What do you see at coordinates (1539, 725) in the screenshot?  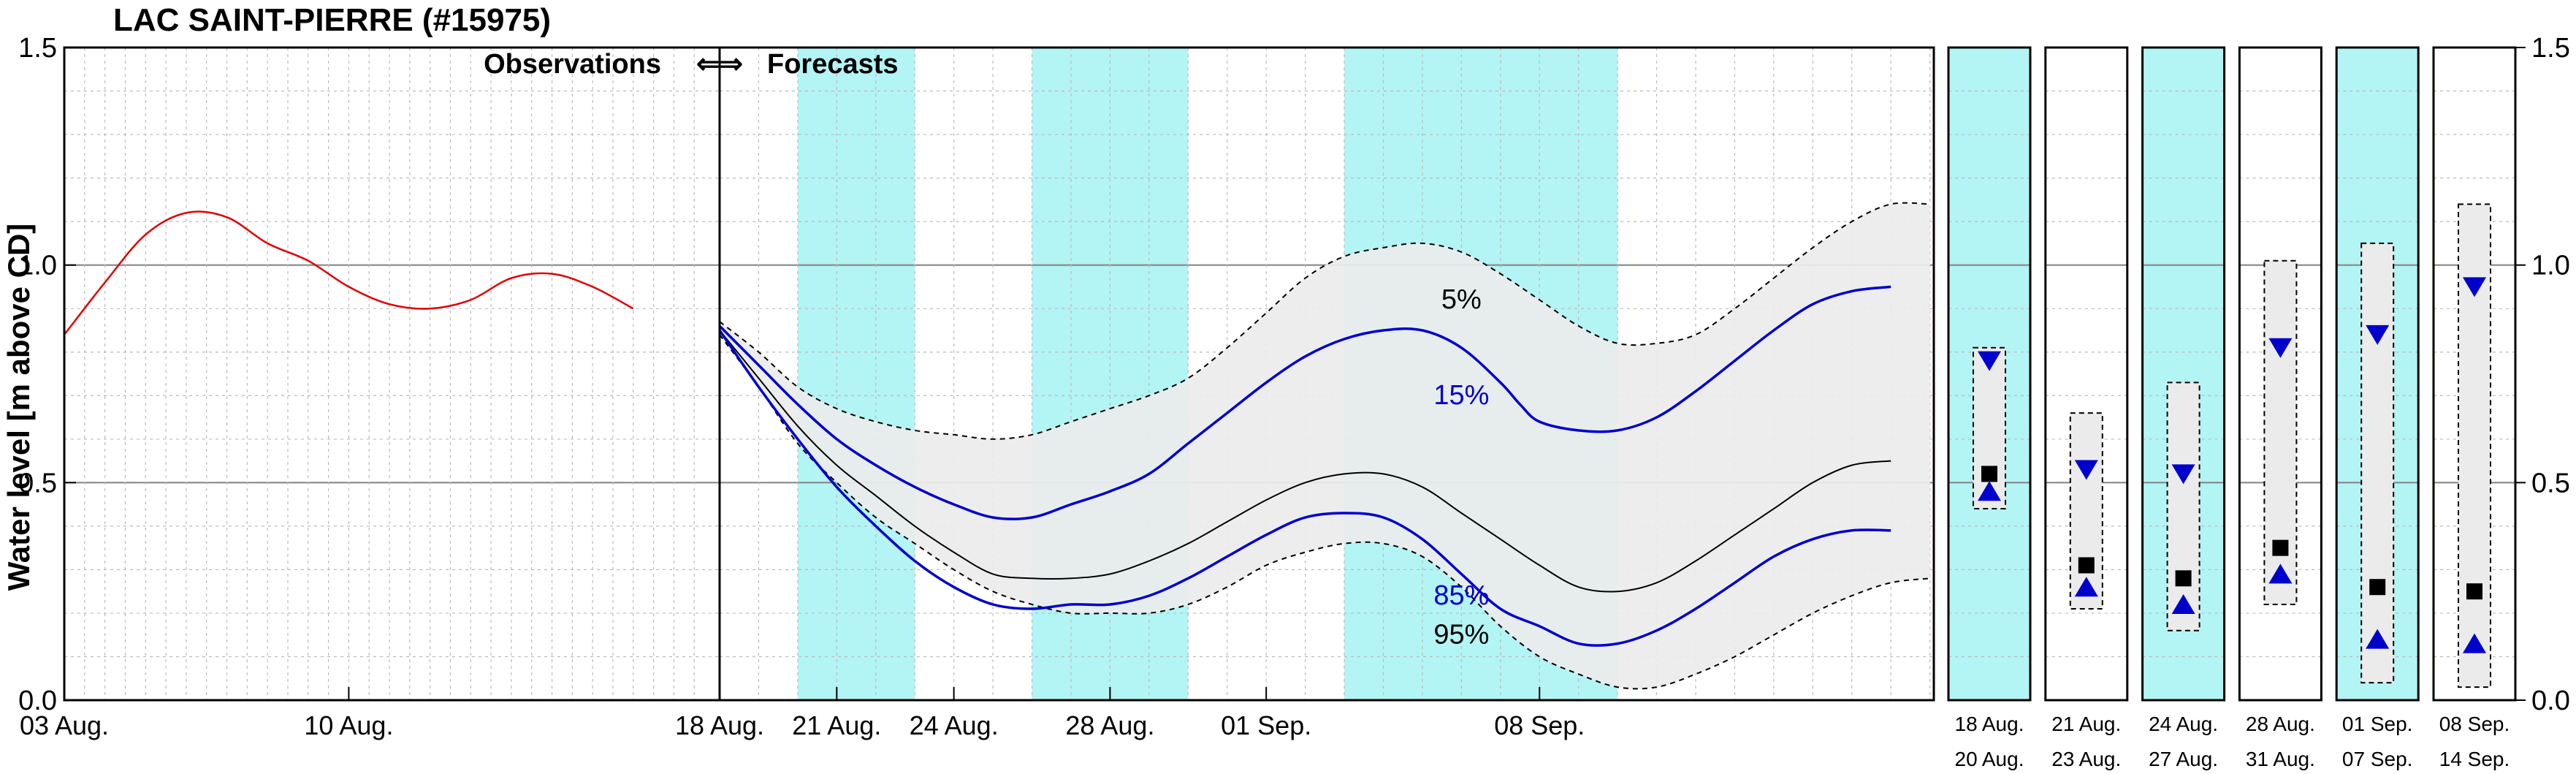 I see `x-tick-label: 08 Sep.` at bounding box center [1539, 725].